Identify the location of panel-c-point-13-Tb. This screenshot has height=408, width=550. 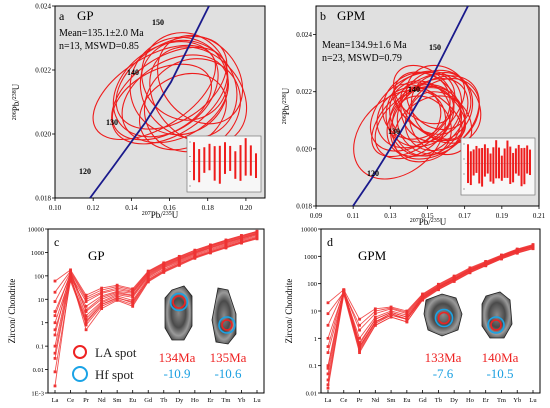
(164, 266).